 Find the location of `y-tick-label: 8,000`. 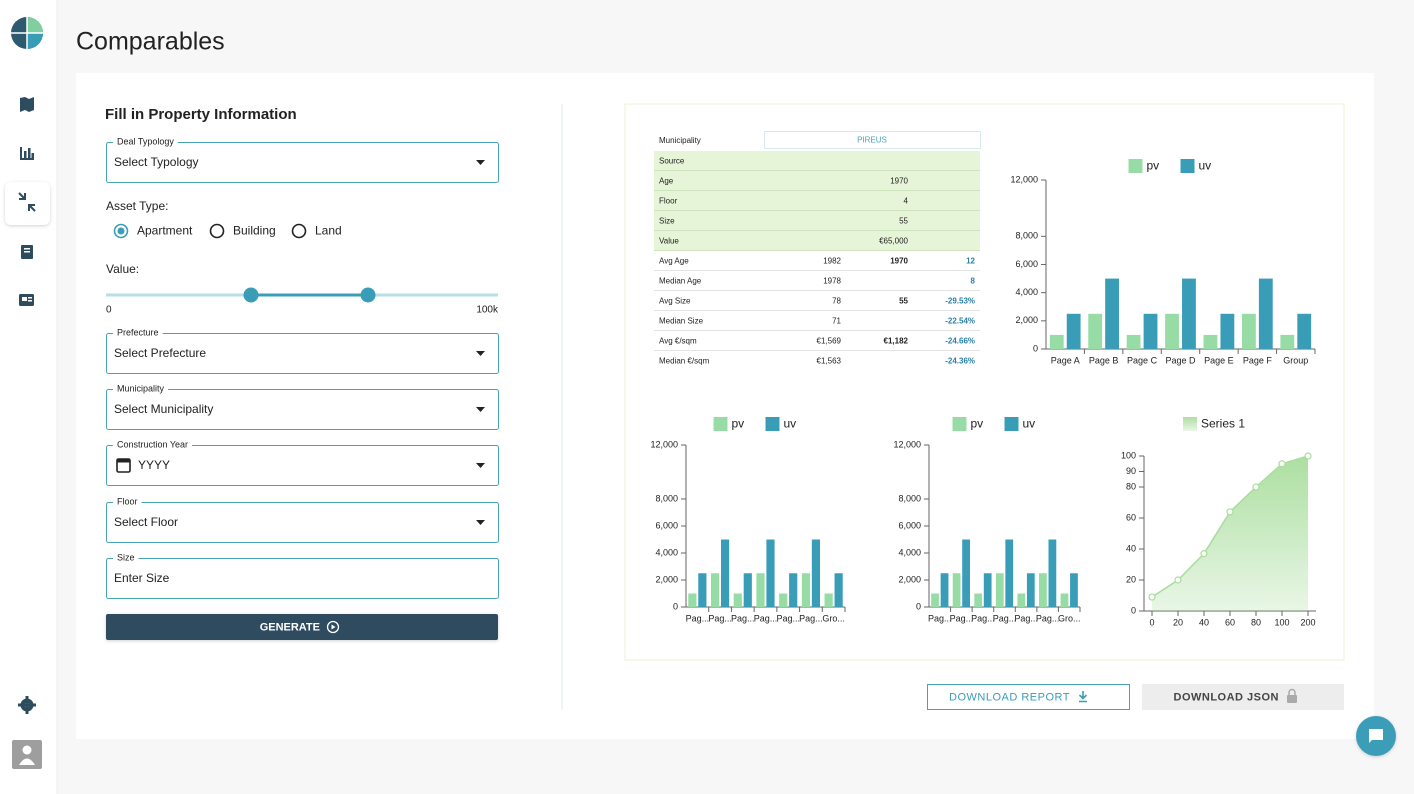

y-tick-label: 8,000 is located at coordinates (909, 498).